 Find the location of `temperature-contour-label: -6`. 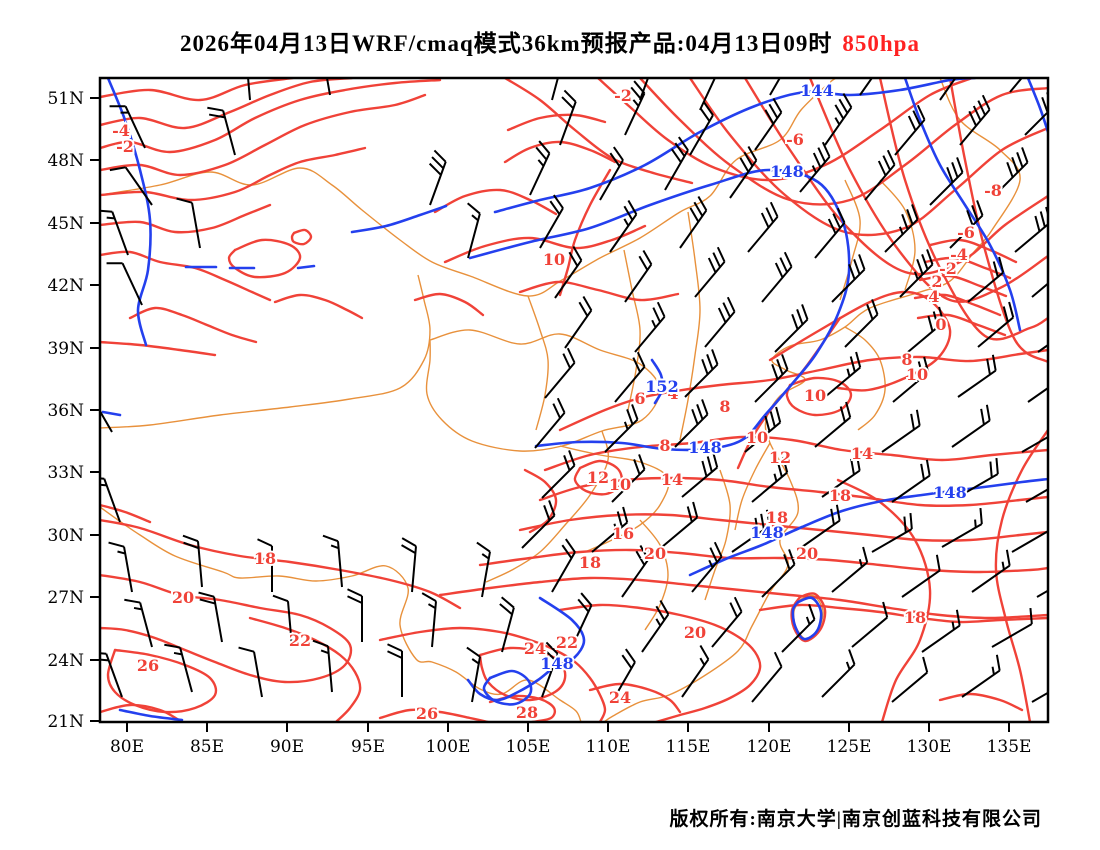

temperature-contour-label: -6 is located at coordinates (966, 232).